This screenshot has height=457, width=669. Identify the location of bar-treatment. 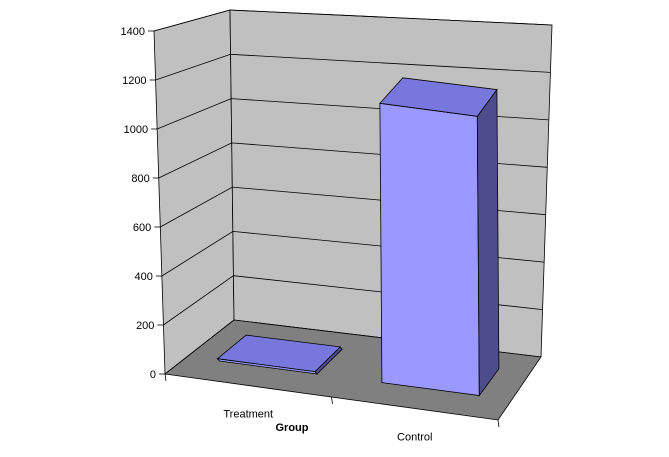
(279, 354).